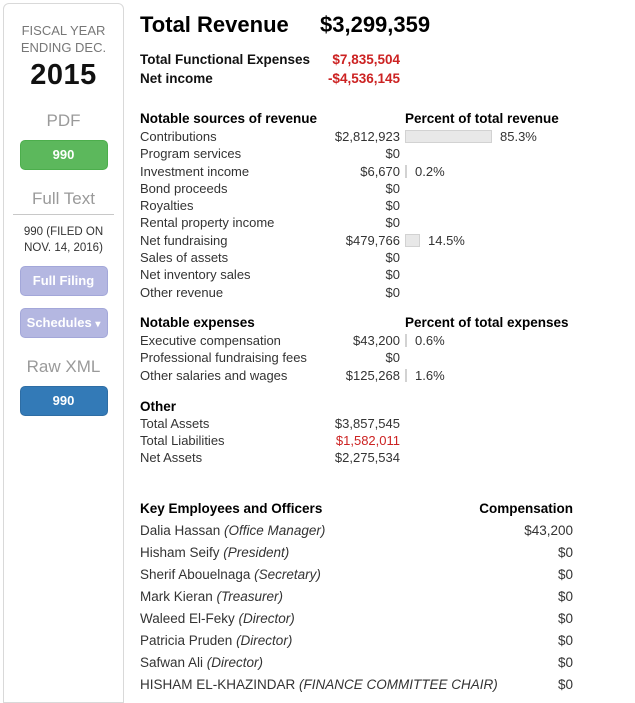 The height and width of the screenshot is (703, 635). I want to click on full-text-heading: Full Text, so click(63, 198).